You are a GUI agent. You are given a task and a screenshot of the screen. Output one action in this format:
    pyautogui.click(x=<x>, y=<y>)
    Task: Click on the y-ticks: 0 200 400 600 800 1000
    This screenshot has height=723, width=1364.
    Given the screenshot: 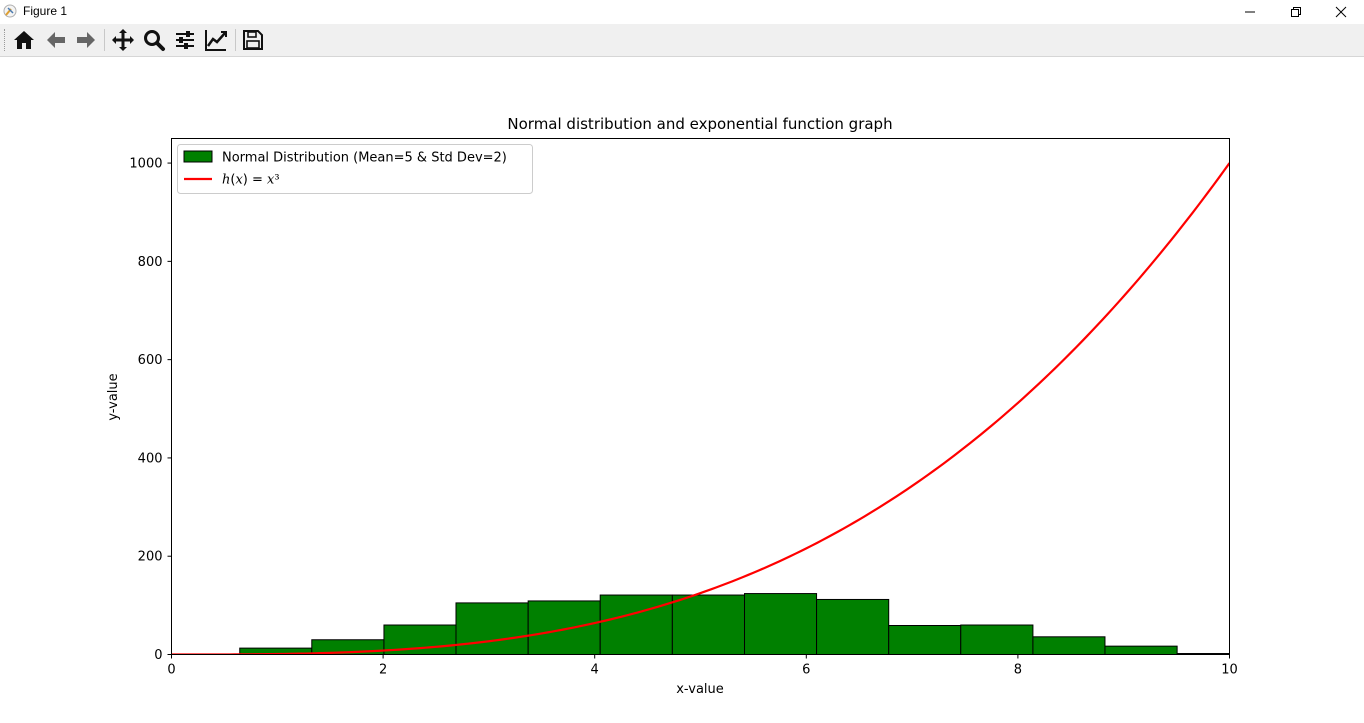 What is the action you would take?
    pyautogui.click(x=150, y=410)
    